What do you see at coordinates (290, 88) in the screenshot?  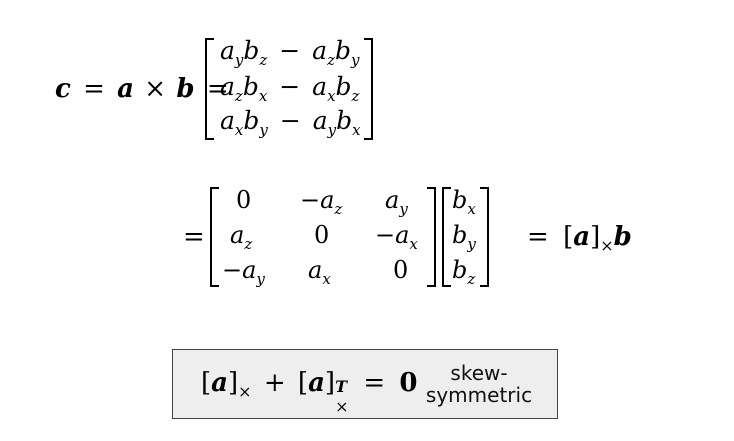 I see `cross-row-2: azbx − axbz` at bounding box center [290, 88].